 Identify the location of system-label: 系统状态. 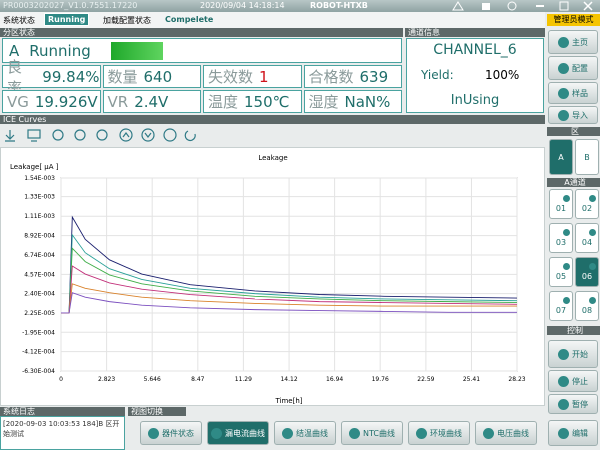
(19, 20).